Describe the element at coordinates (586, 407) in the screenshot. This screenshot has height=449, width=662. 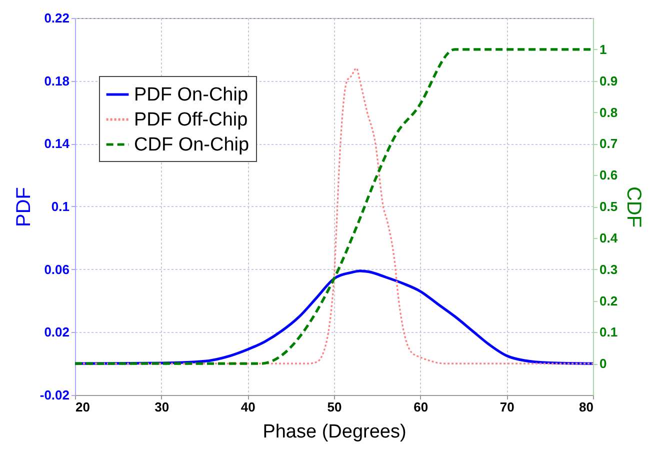
I see `x-tick-label: 80` at that location.